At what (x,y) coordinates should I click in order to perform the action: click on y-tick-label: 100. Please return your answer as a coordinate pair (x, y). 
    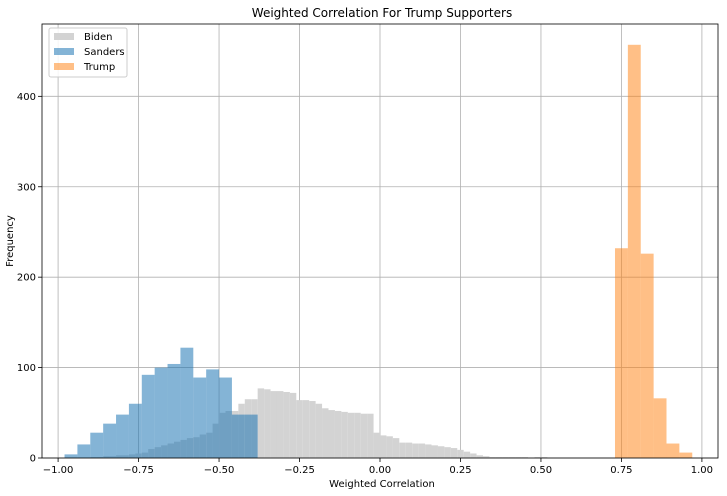
    Looking at the image, I should click on (26, 368).